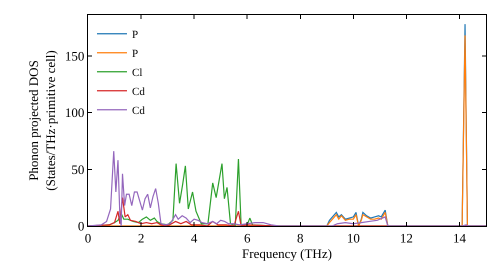 The width and height of the screenshot is (500, 280). What do you see at coordinates (74, 56) in the screenshot?
I see `y-tick-label: 150` at bounding box center [74, 56].